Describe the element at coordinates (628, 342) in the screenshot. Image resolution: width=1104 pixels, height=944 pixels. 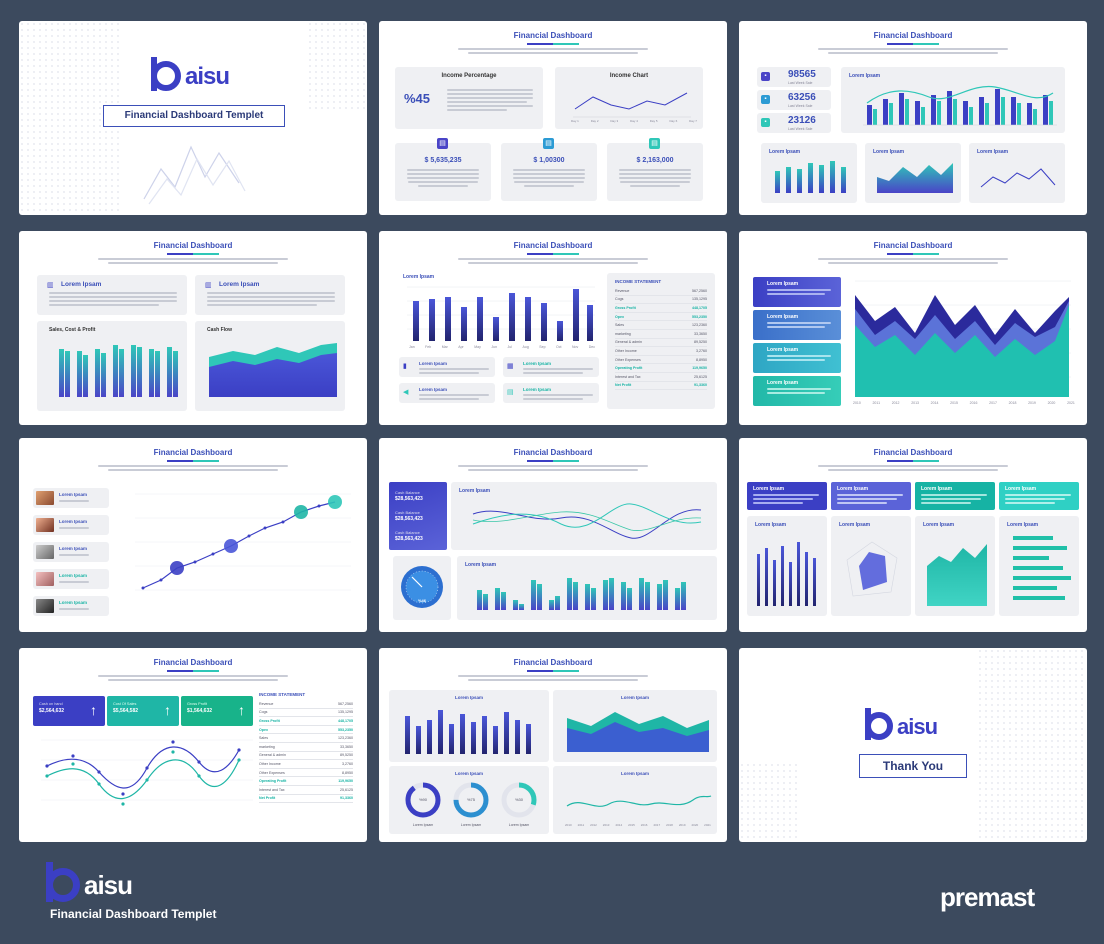
I see `row-label: General & admin` at that location.